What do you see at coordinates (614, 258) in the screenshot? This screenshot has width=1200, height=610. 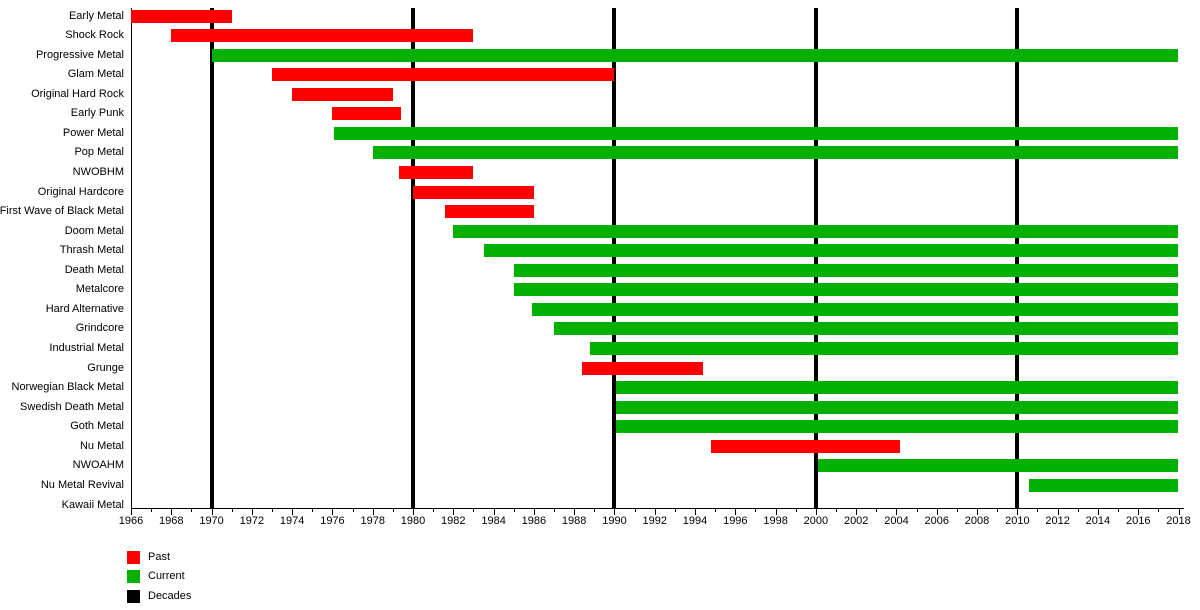 I see `decade-line-1990` at bounding box center [614, 258].